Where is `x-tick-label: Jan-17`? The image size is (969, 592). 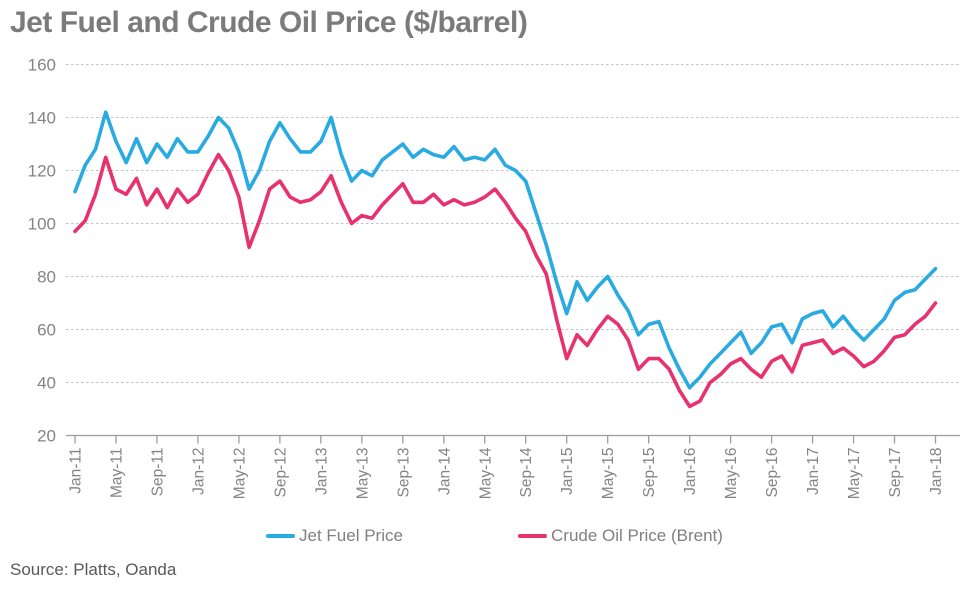
x-tick-label: Jan-17 is located at coordinates (813, 471).